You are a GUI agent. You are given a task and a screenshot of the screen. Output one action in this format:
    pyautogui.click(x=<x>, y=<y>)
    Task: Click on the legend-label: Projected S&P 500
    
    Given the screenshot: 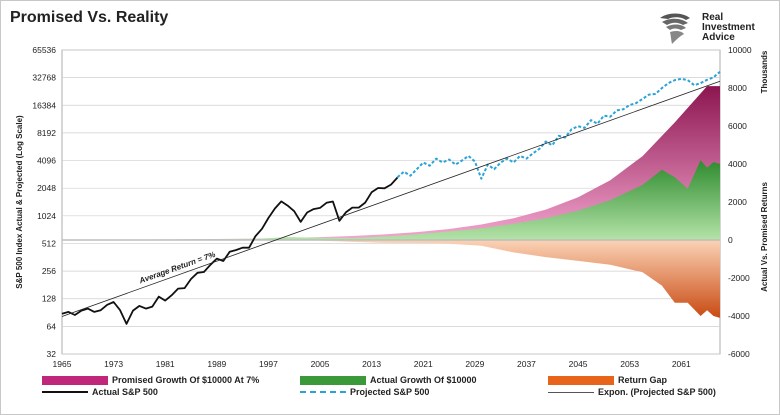 What is the action you would take?
    pyautogui.click(x=390, y=392)
    